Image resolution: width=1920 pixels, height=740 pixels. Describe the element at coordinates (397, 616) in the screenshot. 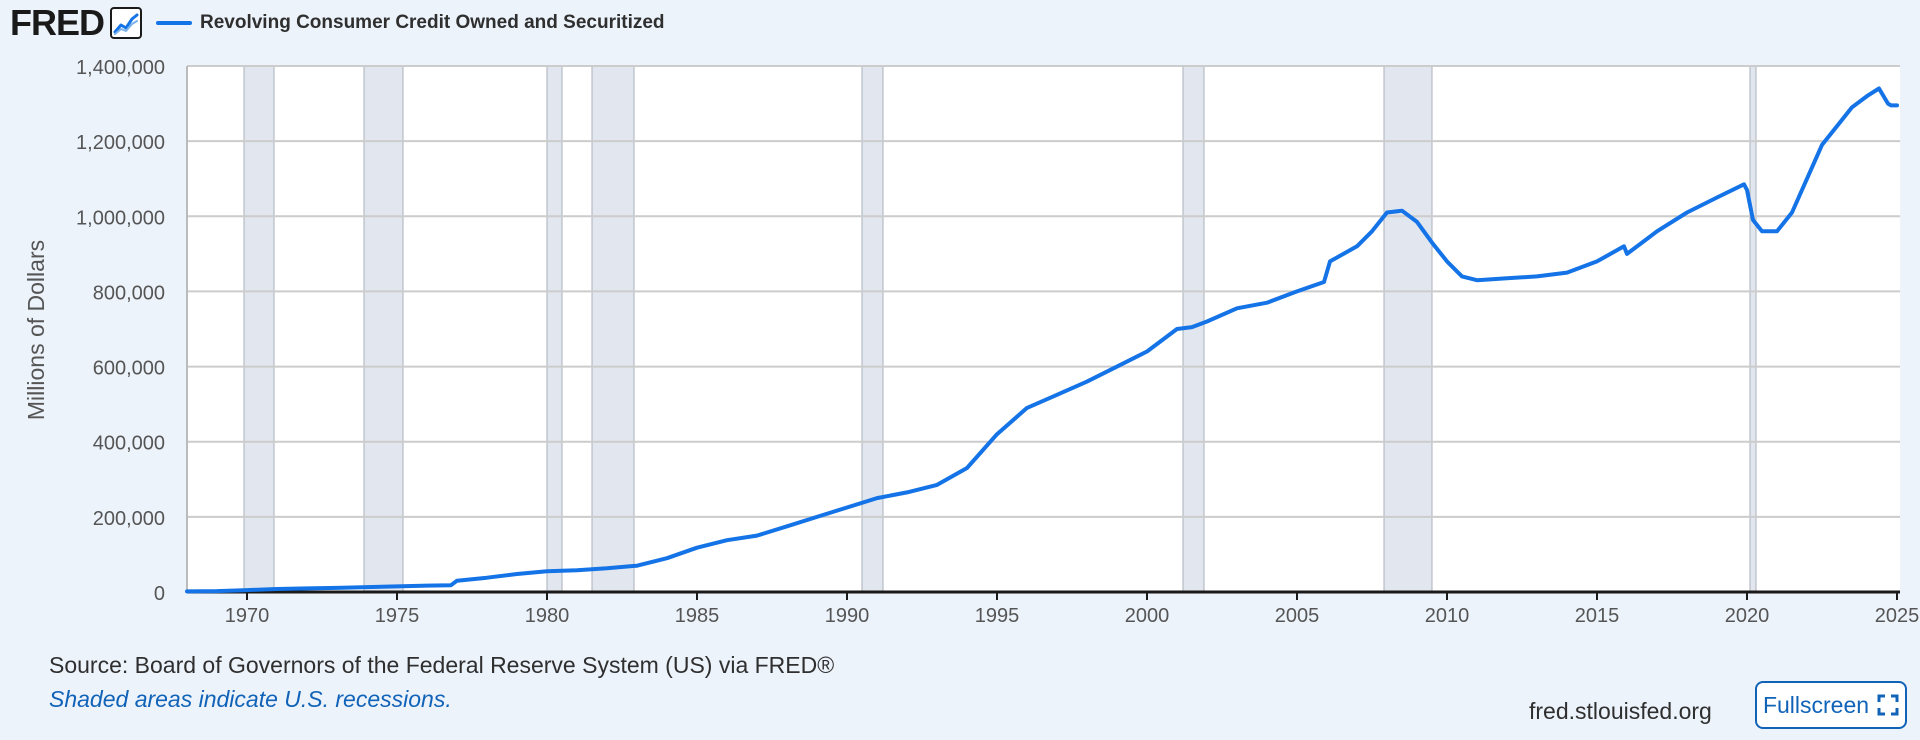

I see `x-tick-label: 1975` at that location.